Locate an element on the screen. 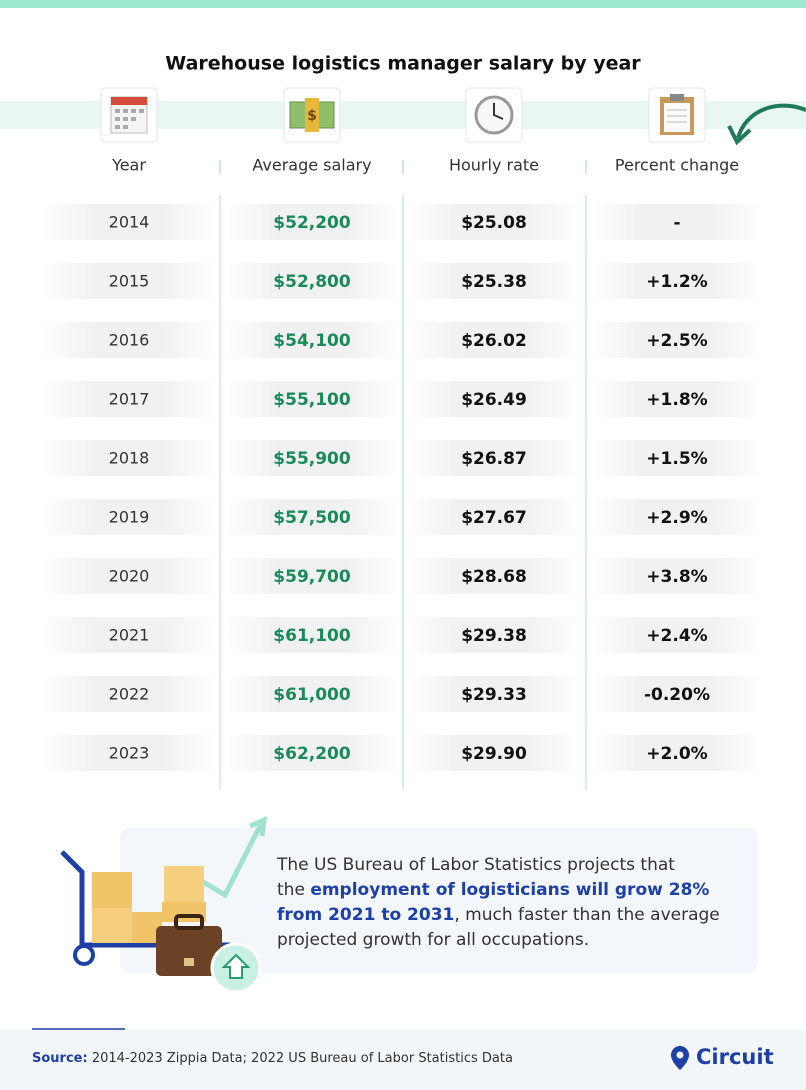 Image resolution: width=806 pixels, height=1090 pixels. year: 2021 is located at coordinates (129, 635).